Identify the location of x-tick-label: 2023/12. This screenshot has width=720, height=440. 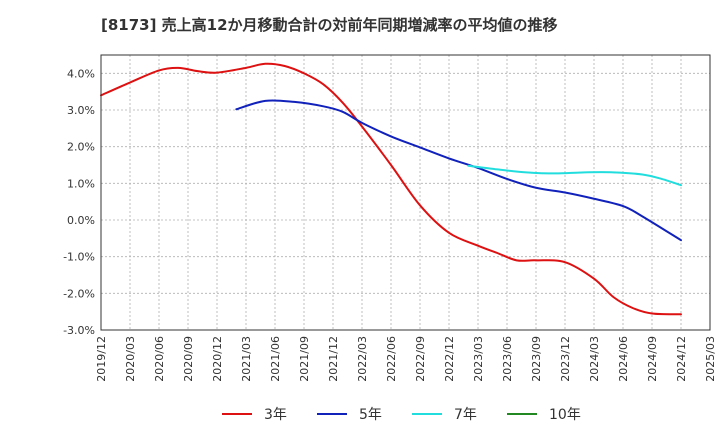
(565, 359).